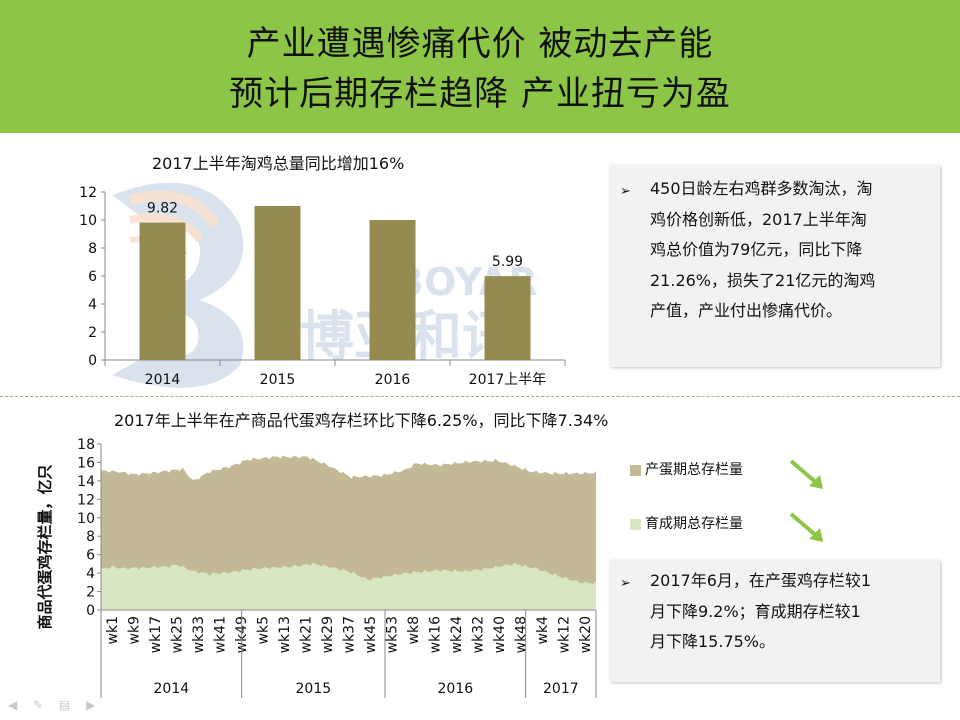 The image size is (960, 720). What do you see at coordinates (113, 630) in the screenshot?
I see `x-tick-label: wk1` at bounding box center [113, 630].